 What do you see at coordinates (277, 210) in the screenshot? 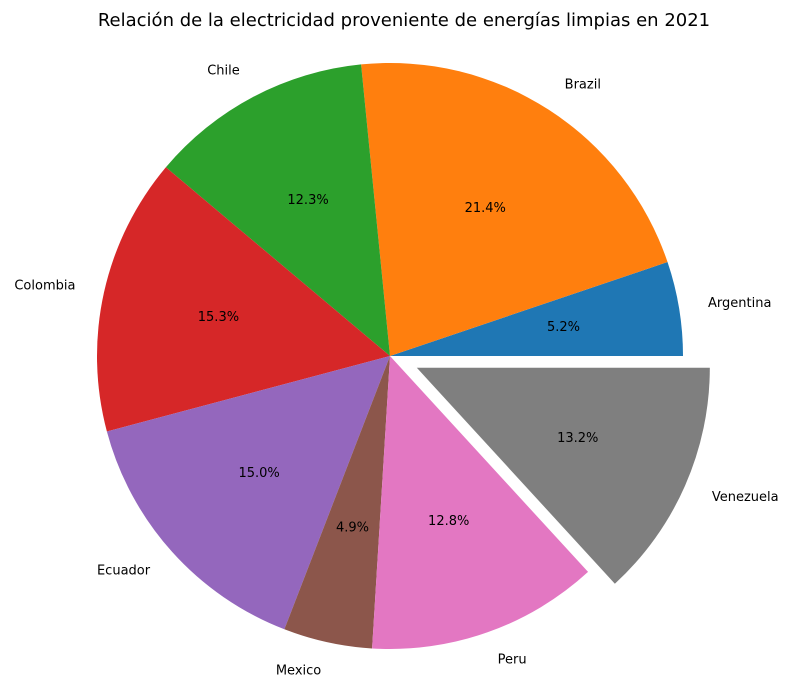
I see `pie-slice-chile` at bounding box center [277, 210].